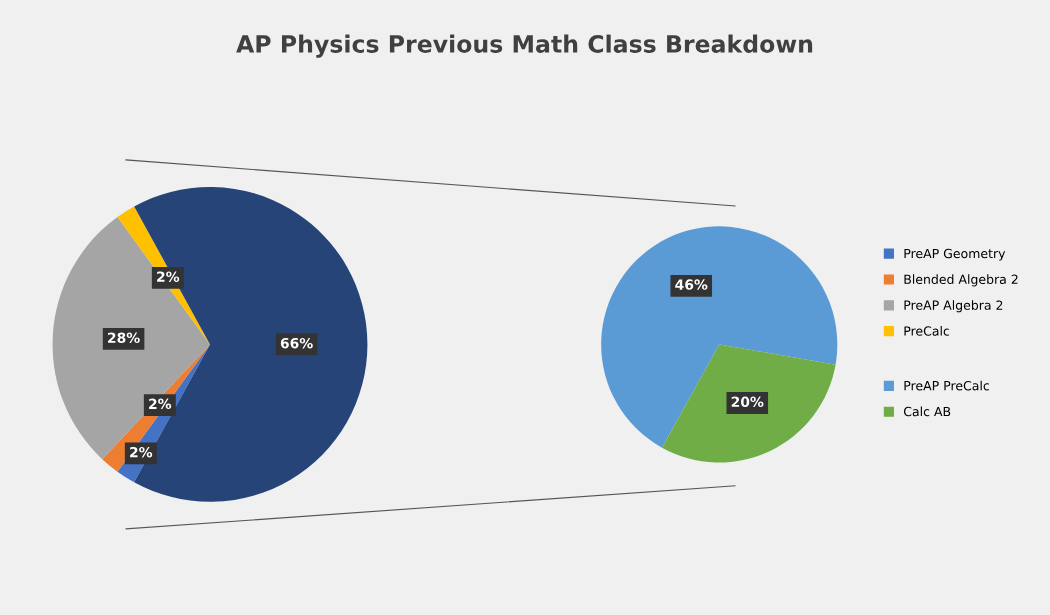 This screenshot has width=1050, height=615. I want to click on chart-title: AP Physics Previous Math Class Breakdown, so click(524, 46).